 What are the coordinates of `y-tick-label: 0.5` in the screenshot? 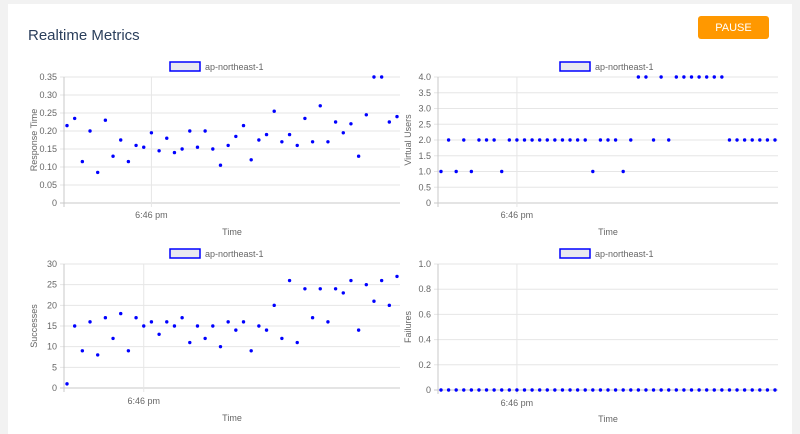 It's located at (424, 187).